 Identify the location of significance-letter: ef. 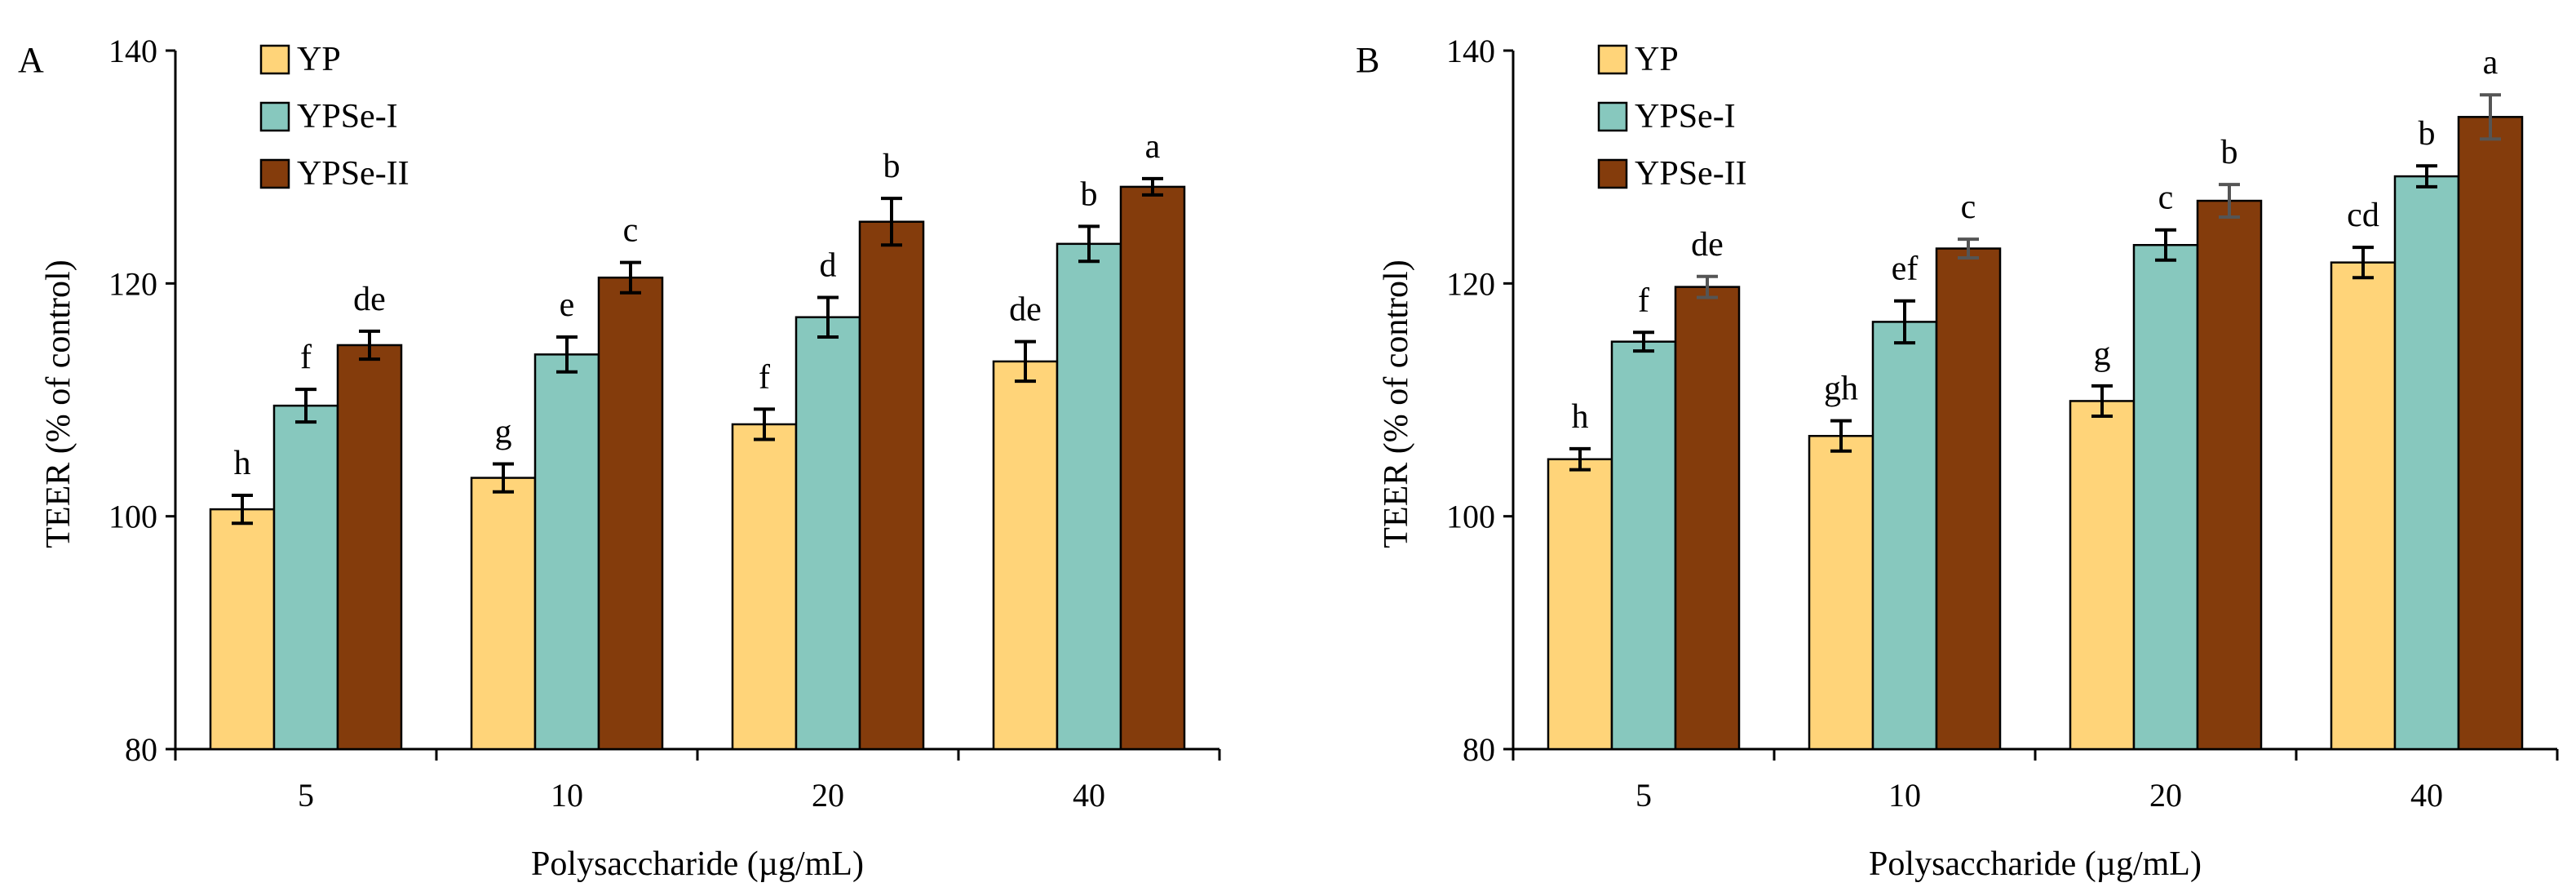
(1905, 269).